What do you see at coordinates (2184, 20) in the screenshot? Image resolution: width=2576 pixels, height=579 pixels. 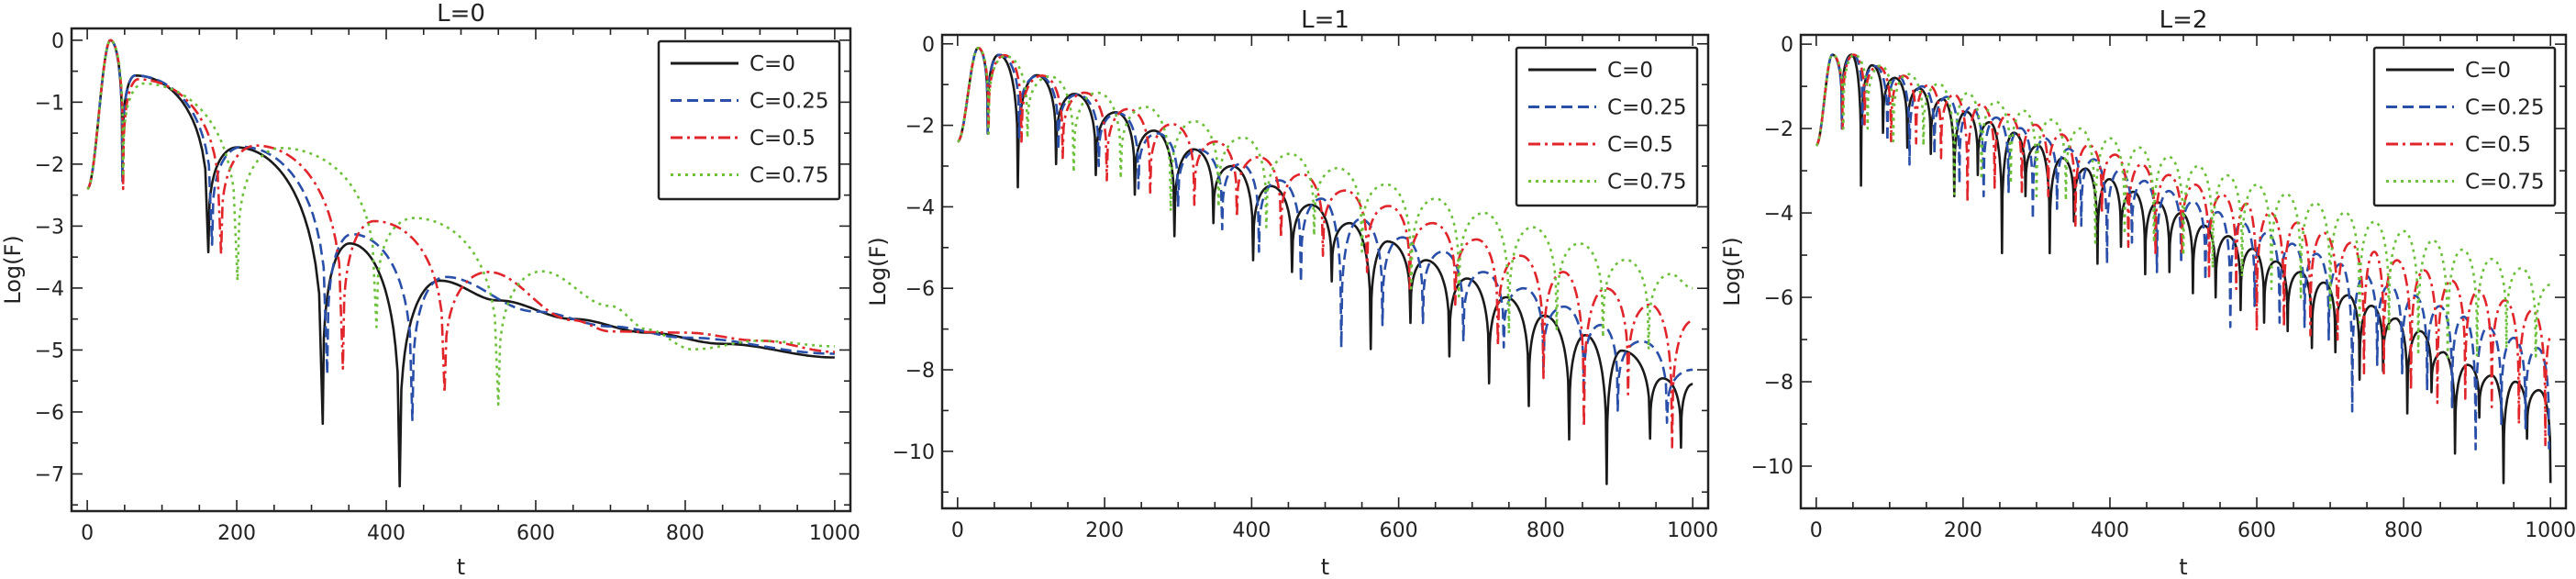 I see `chart-title: L=2` at bounding box center [2184, 20].